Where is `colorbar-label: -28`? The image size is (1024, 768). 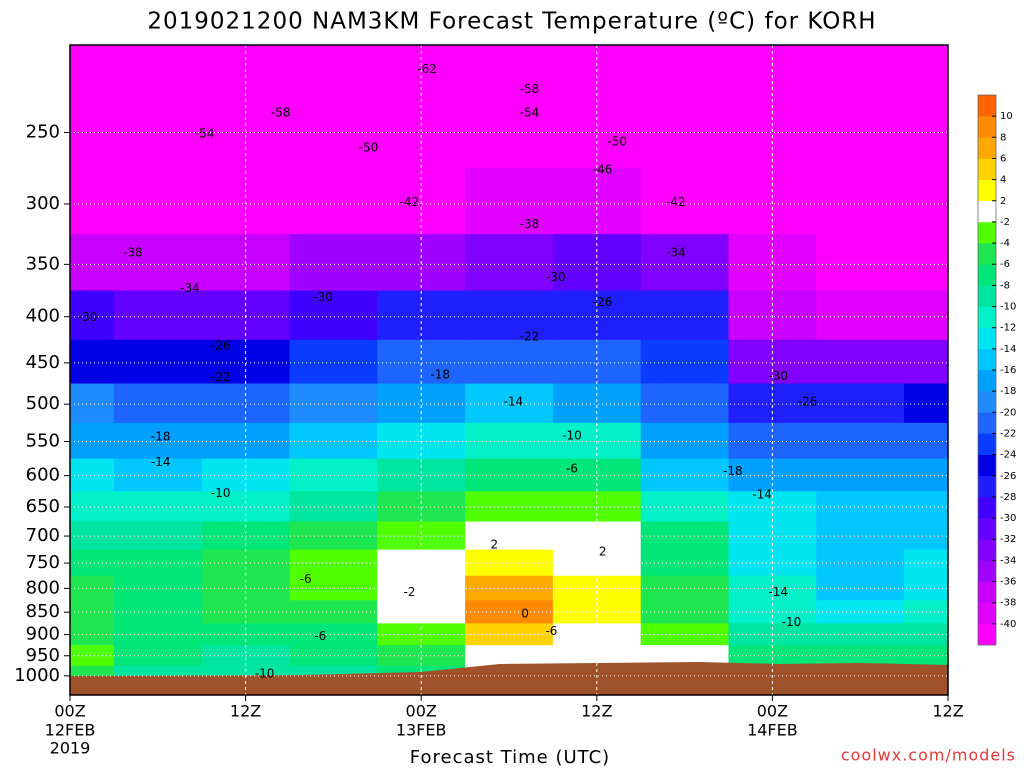
colorbar-label: -28 is located at coordinates (1008, 497).